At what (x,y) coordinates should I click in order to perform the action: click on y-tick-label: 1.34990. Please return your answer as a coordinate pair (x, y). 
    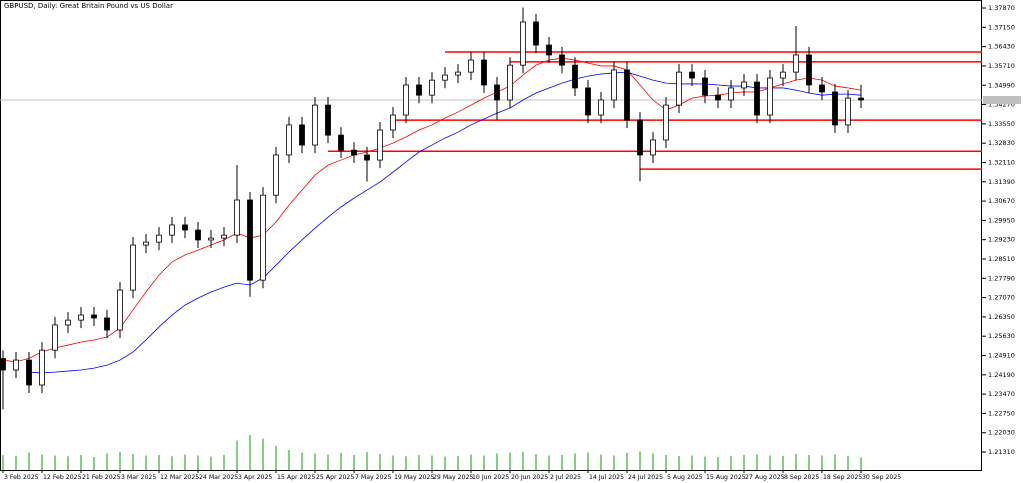
    Looking at the image, I should click on (1001, 85).